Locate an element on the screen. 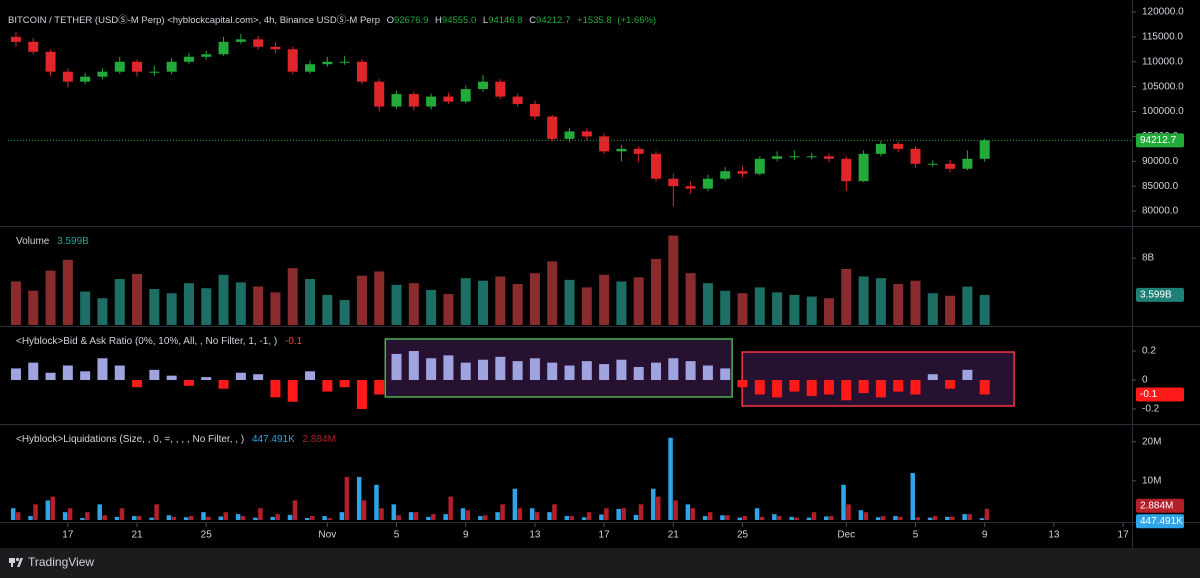 This screenshot has height=578, width=1200. y-tick-label: 8B is located at coordinates (1148, 258).